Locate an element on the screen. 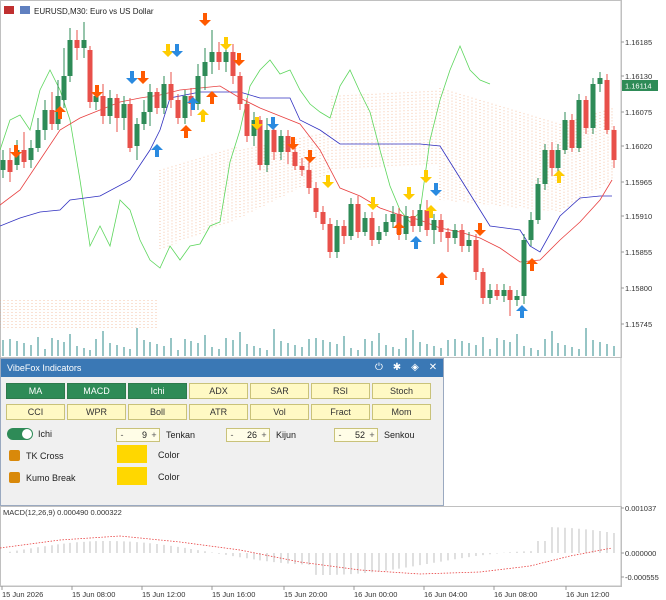 The height and width of the screenshot is (600, 666). svg-text: EURUSD,M30: Euro vs US Dollar is located at coordinates (94, 11).